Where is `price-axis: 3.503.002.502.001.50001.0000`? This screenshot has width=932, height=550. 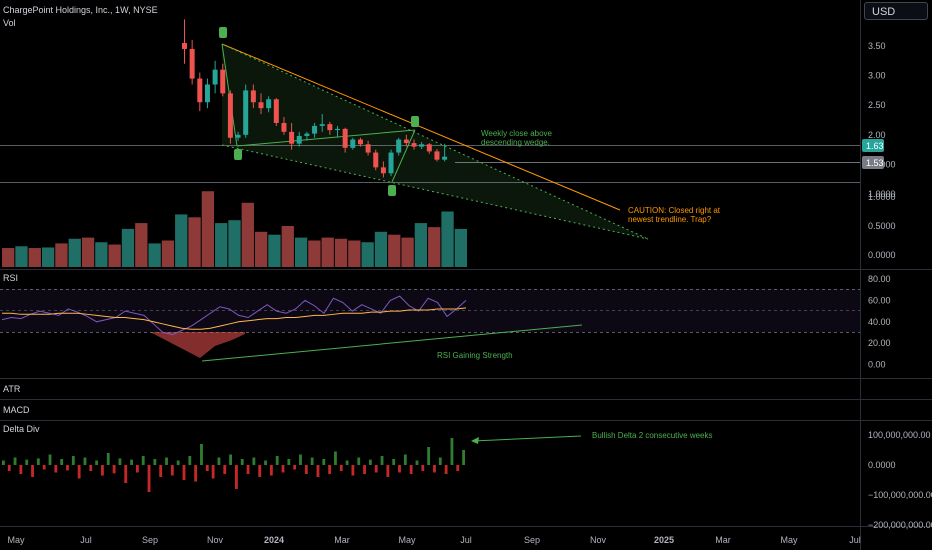
price-axis: 3.503.002.502.001.50001.0000 is located at coordinates (882, 120).